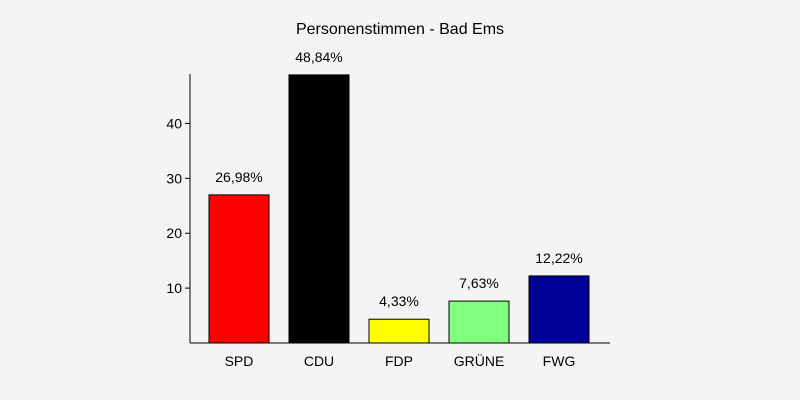 This screenshot has width=800, height=400. What do you see at coordinates (479, 283) in the screenshot?
I see `data-label: 7,63%` at bounding box center [479, 283].